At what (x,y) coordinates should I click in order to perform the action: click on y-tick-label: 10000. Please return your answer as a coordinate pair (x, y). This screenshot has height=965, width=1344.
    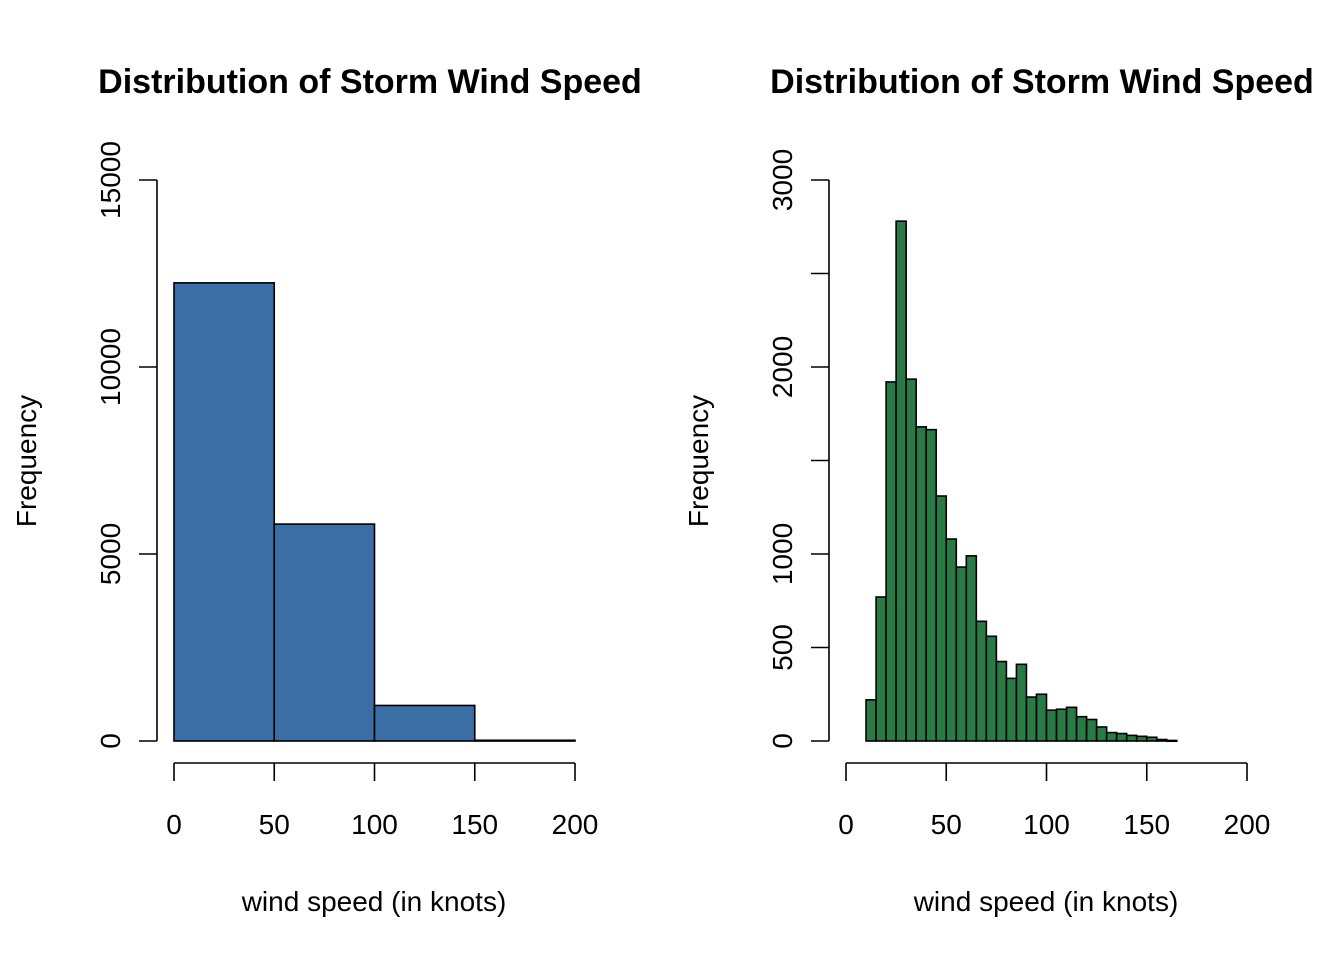
    Looking at the image, I should click on (110, 367).